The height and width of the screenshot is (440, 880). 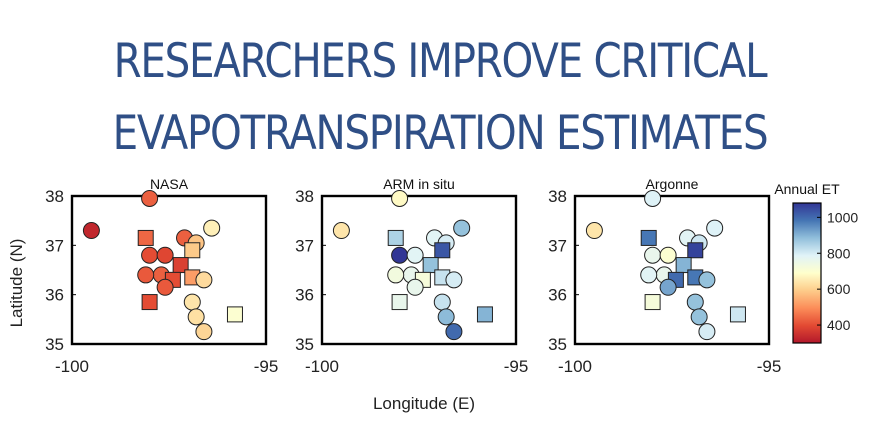 What do you see at coordinates (807, 189) in the screenshot?
I see `colorbar-title: Annual ET` at bounding box center [807, 189].